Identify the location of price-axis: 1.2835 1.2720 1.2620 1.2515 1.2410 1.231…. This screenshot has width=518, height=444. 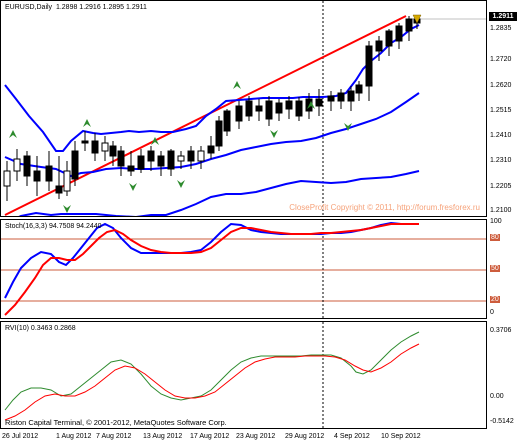
(502, 108).